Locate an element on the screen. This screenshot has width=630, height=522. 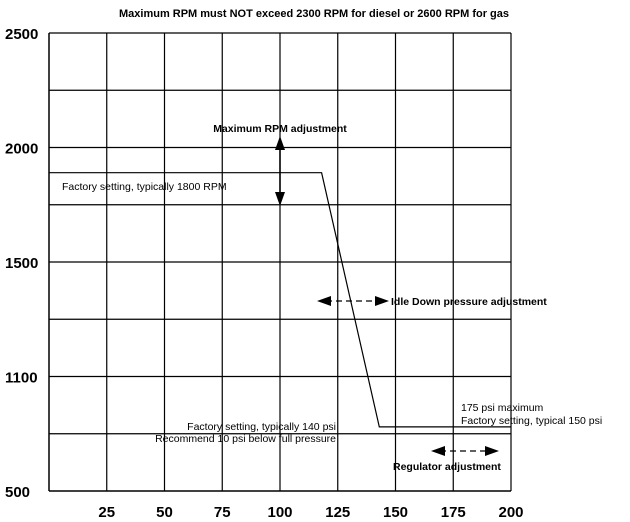
x-tick-label: 50 is located at coordinates (164, 512).